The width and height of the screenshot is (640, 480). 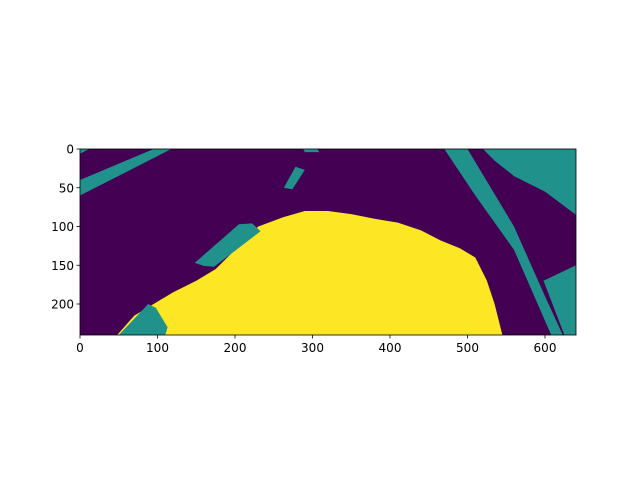 I want to click on x-tick-label: 600, so click(x=545, y=348).